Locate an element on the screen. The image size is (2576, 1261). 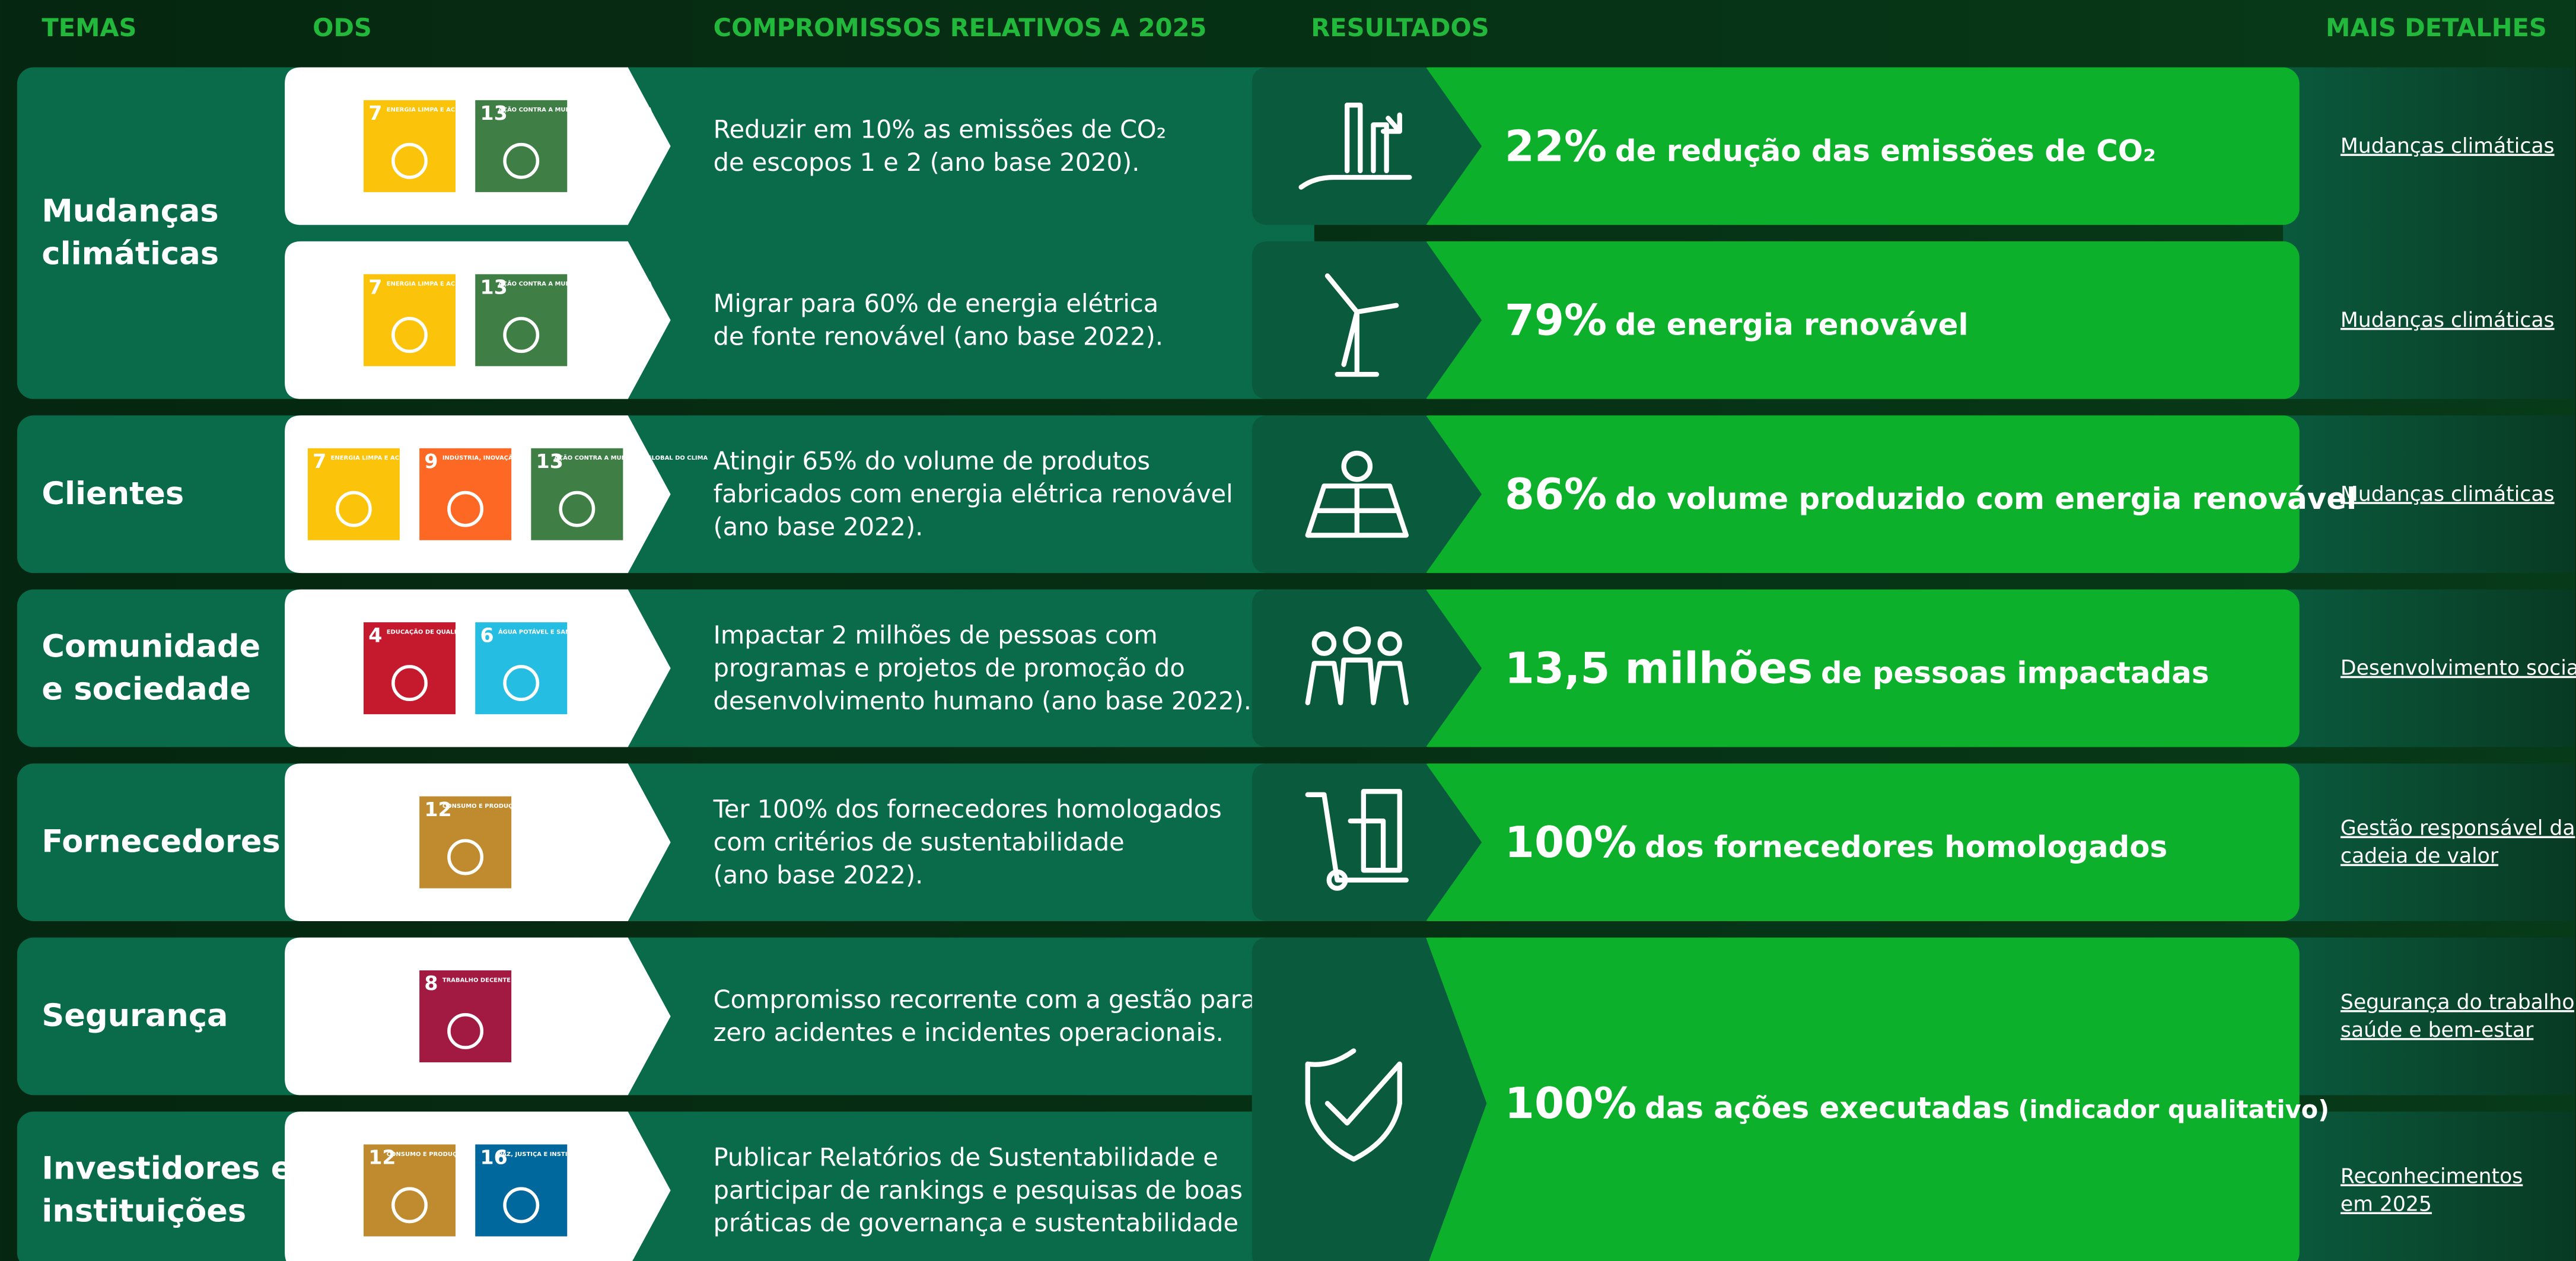
sdg-number: 4 is located at coordinates (375, 635).